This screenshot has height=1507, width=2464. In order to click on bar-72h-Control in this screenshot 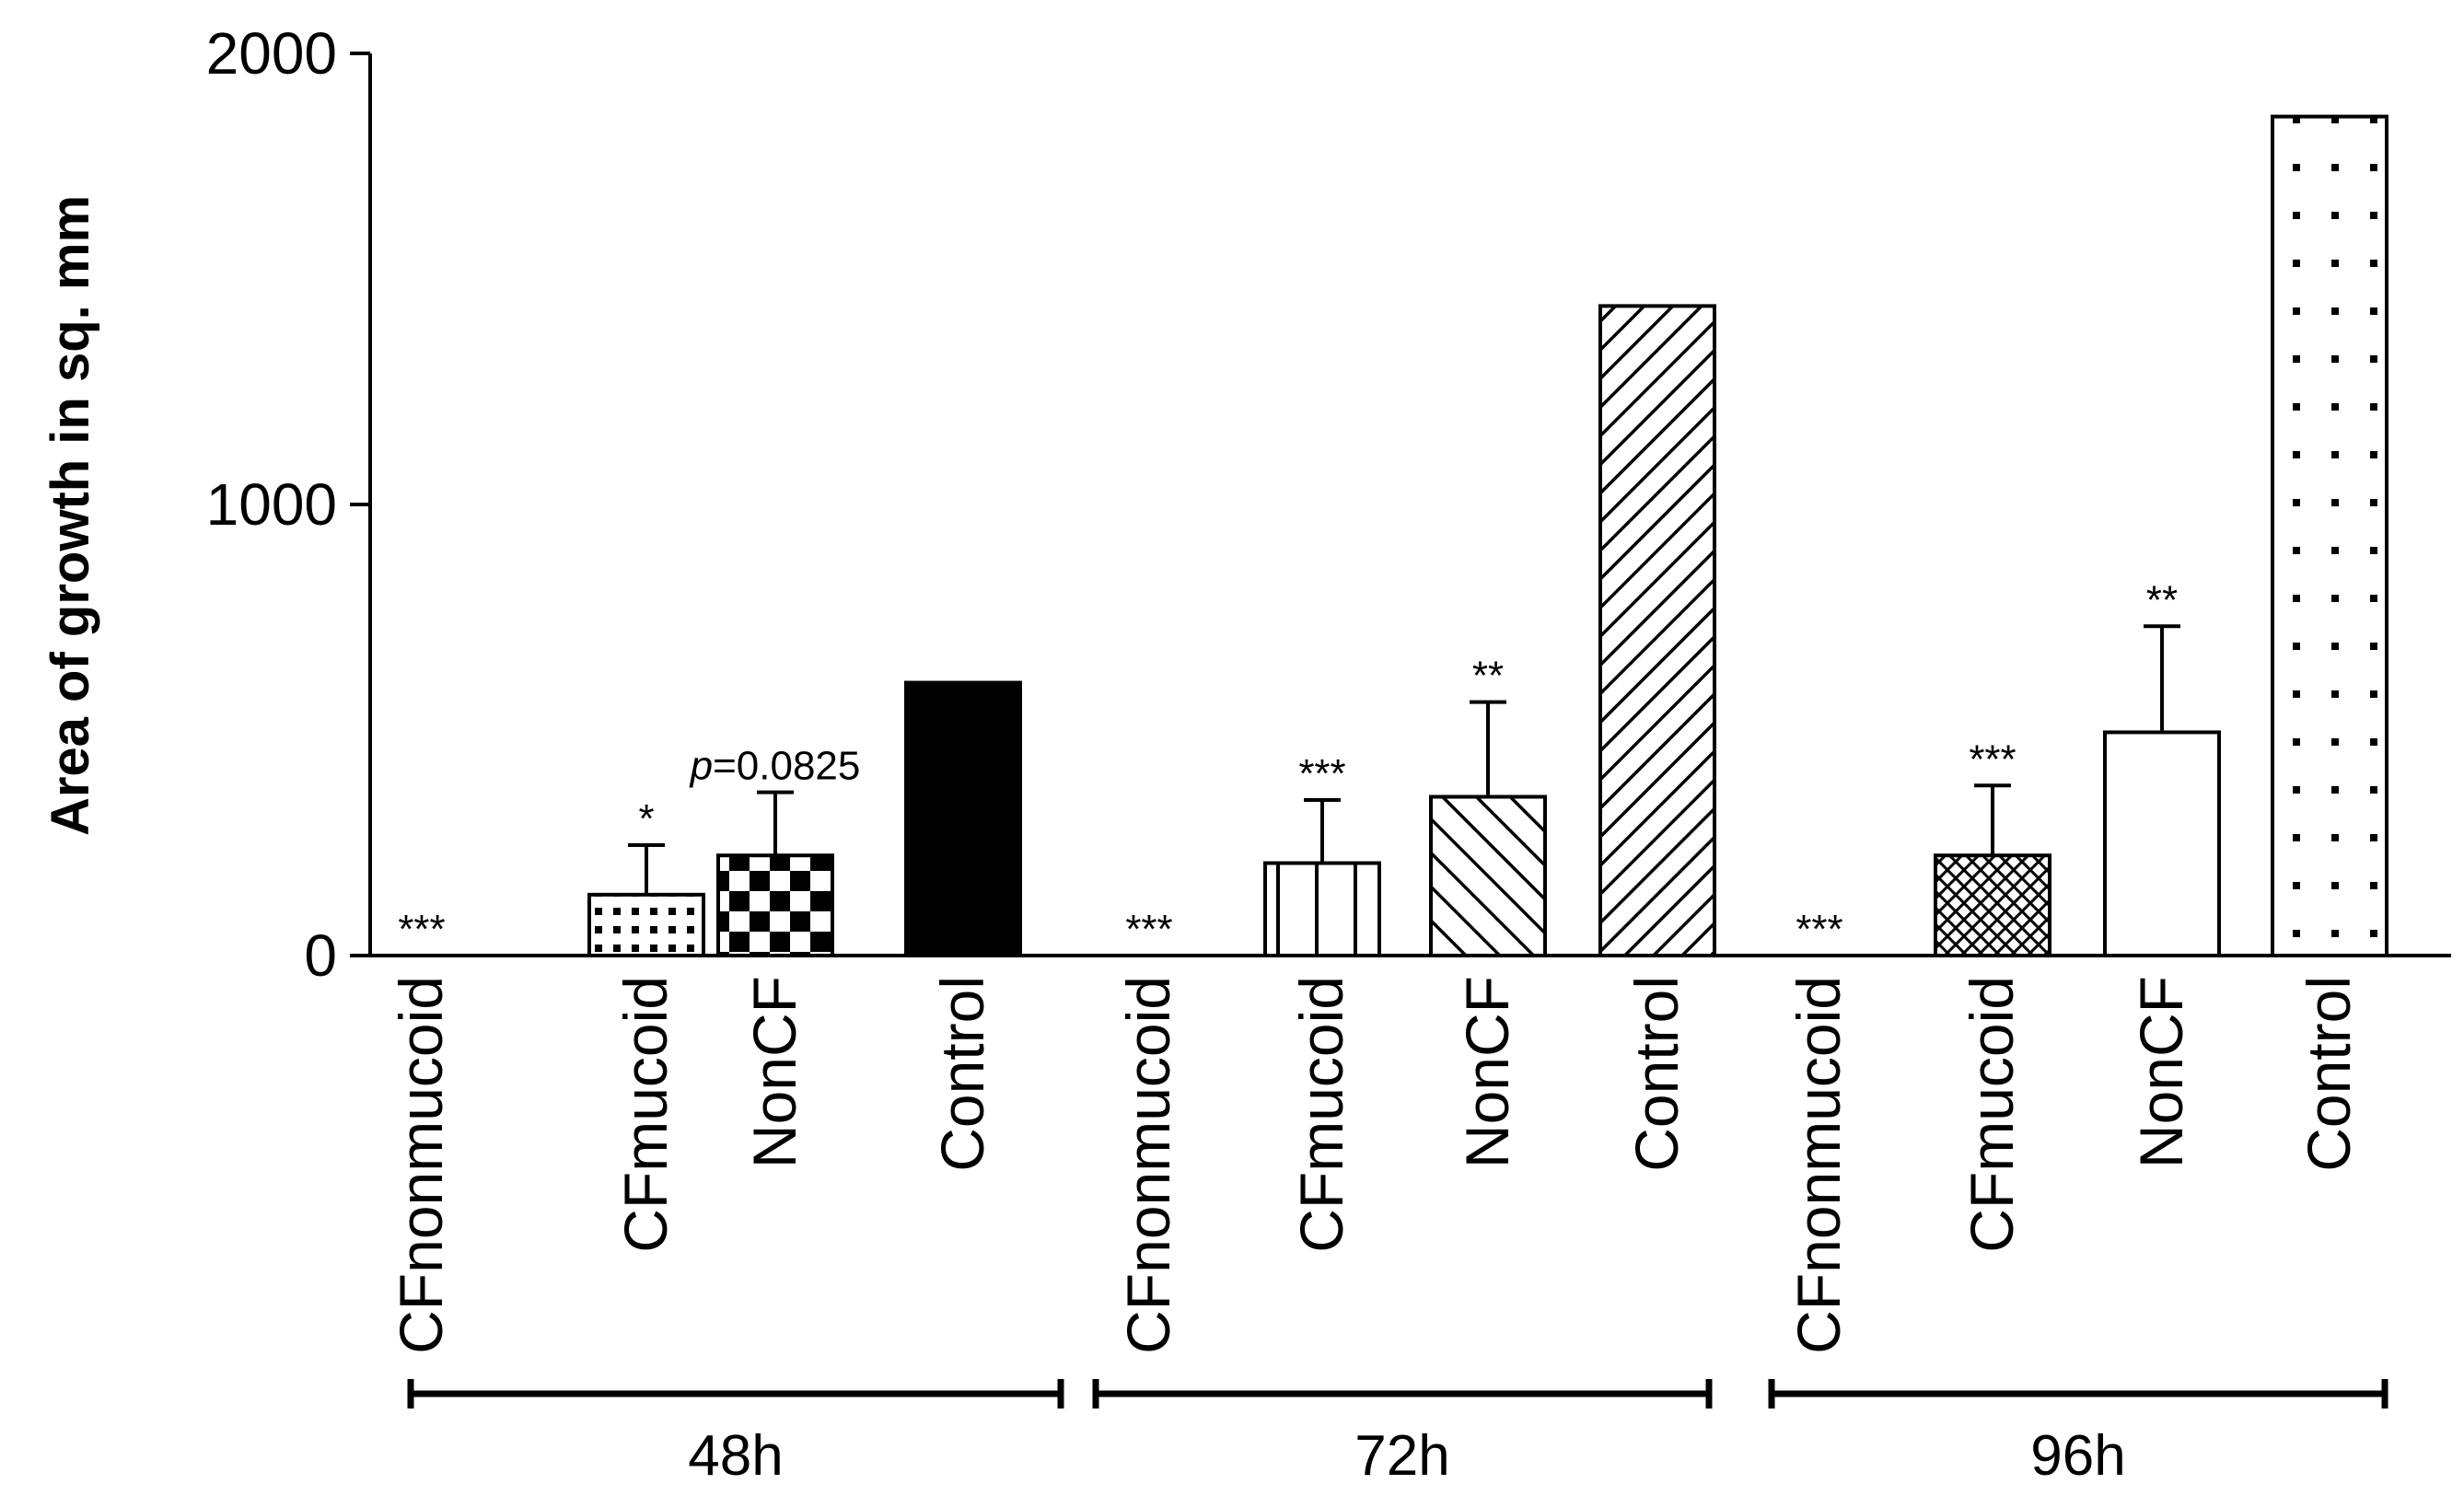, I will do `click(1657, 630)`.